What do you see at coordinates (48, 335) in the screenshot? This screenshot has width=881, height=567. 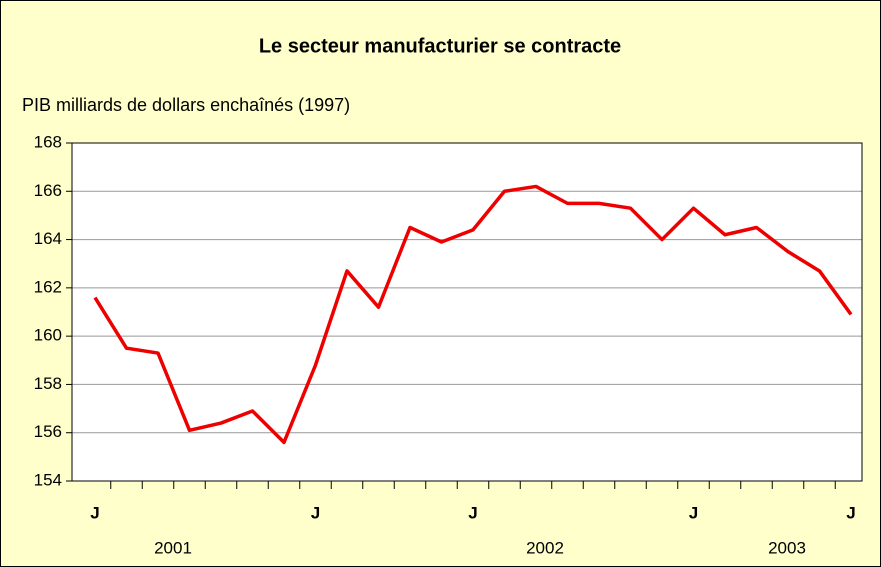 I see `y-tick-label: 160` at bounding box center [48, 335].